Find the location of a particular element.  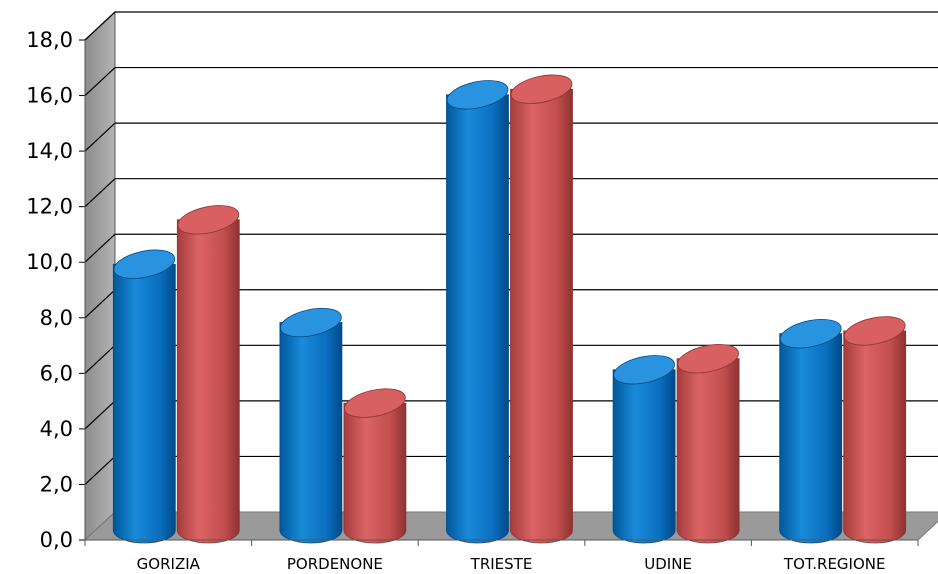

y-tick-label: 18,0 is located at coordinates (49, 40).